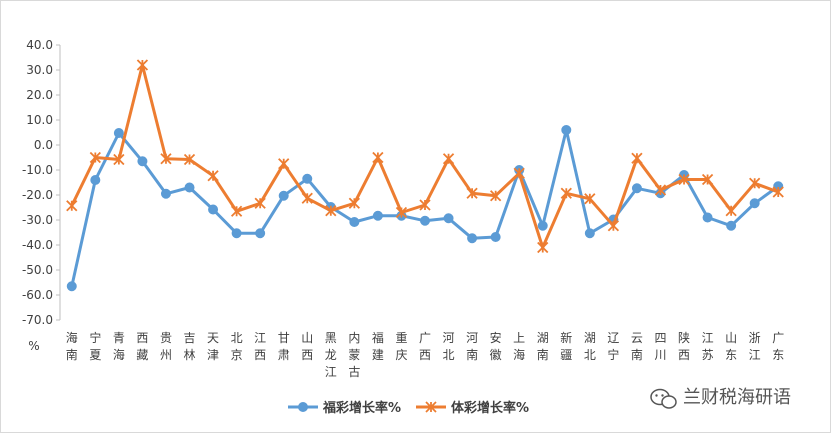  Describe the element at coordinates (37, 195) in the screenshot. I see `y-tick-label: -20.0` at that location.